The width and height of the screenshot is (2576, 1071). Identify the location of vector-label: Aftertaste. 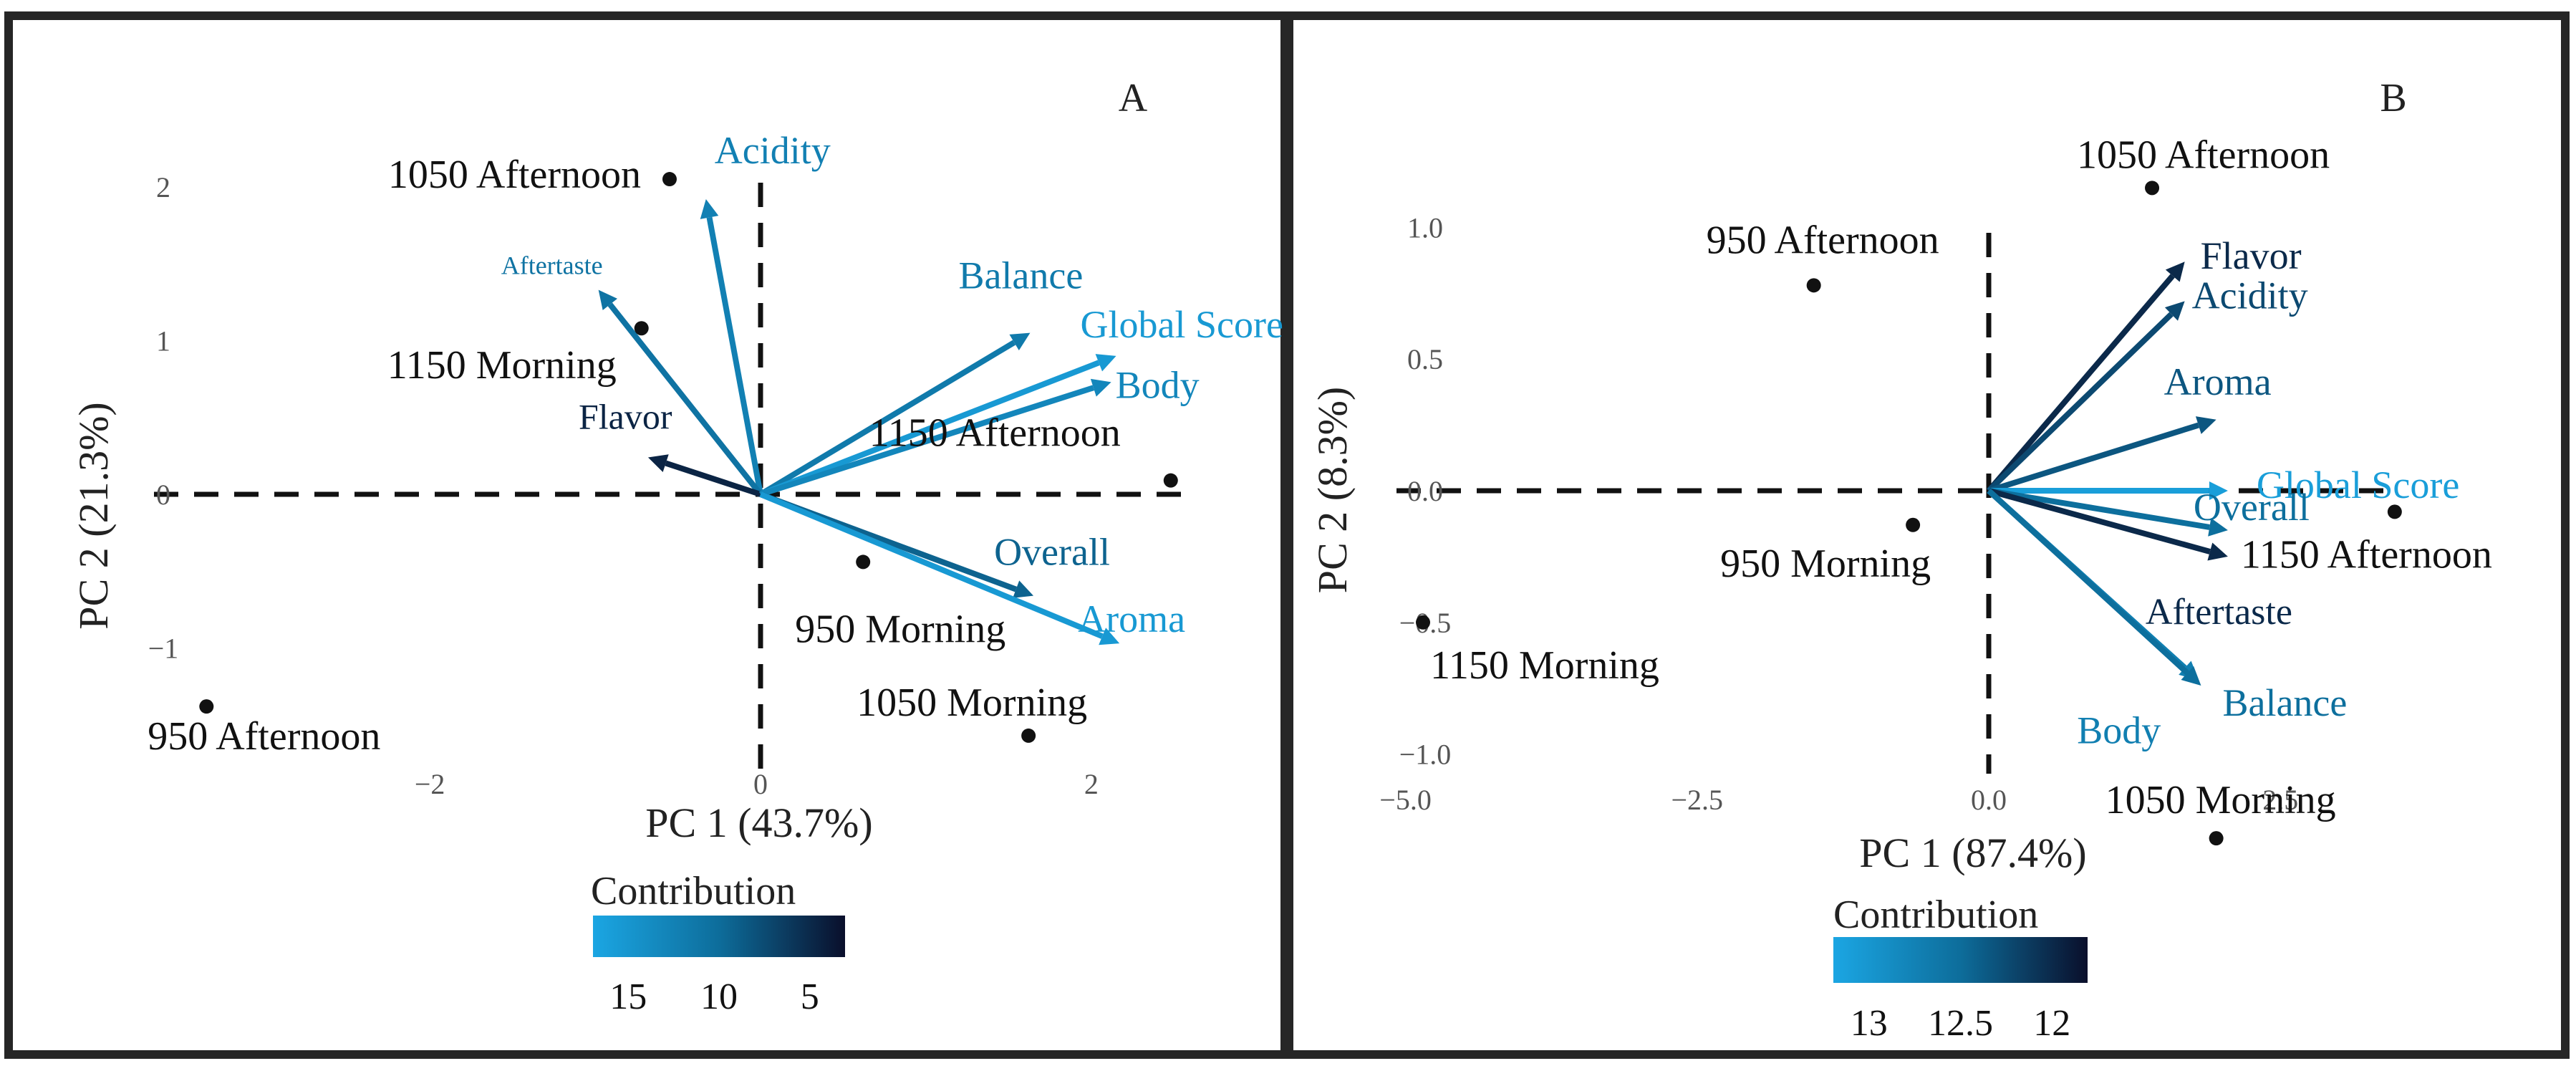
(552, 265).